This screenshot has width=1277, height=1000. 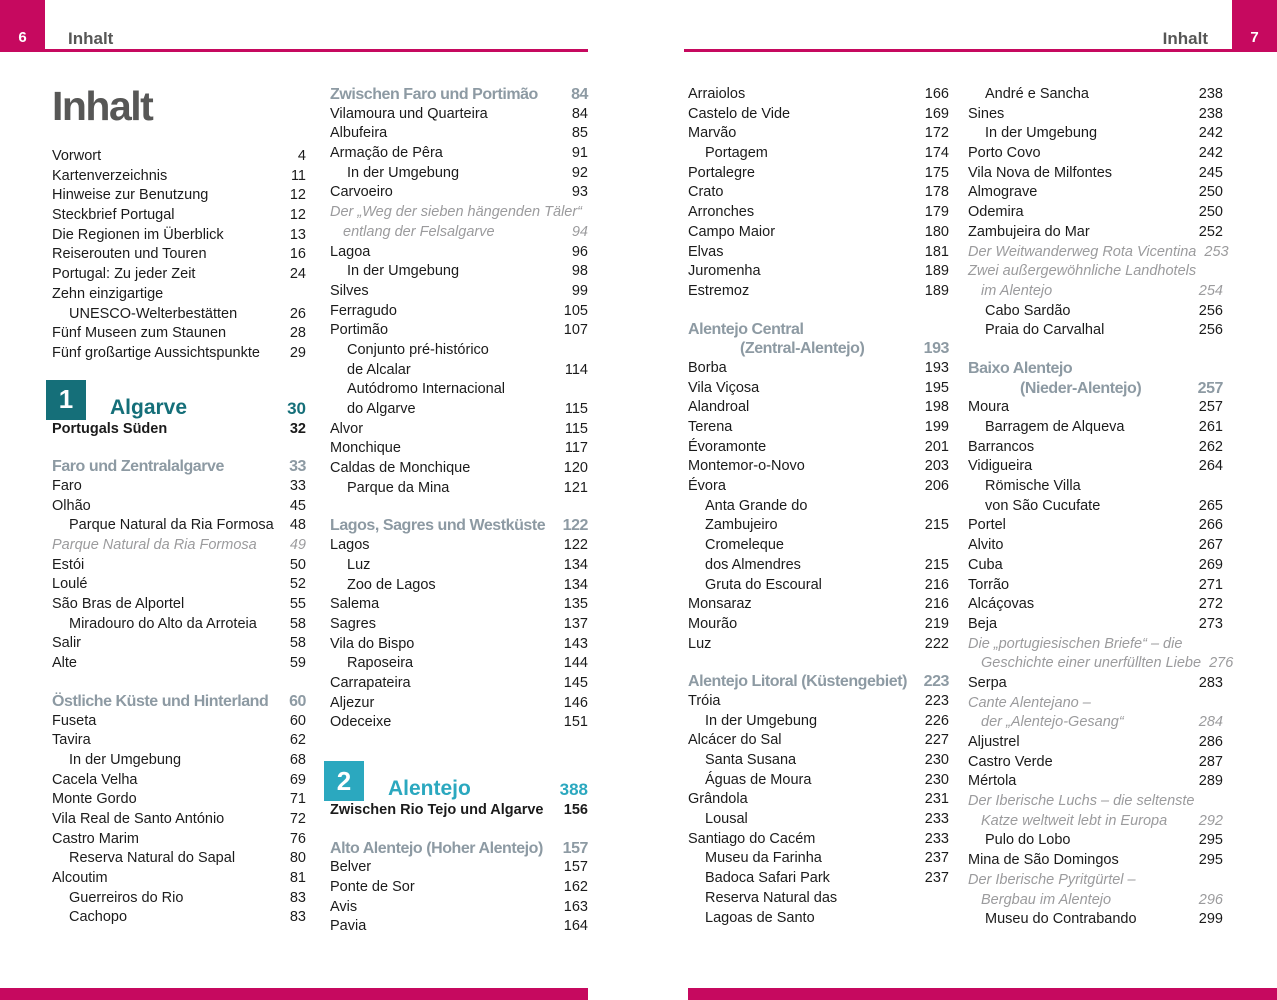 What do you see at coordinates (958, 50) in the screenshot?
I see `header-rule-right` at bounding box center [958, 50].